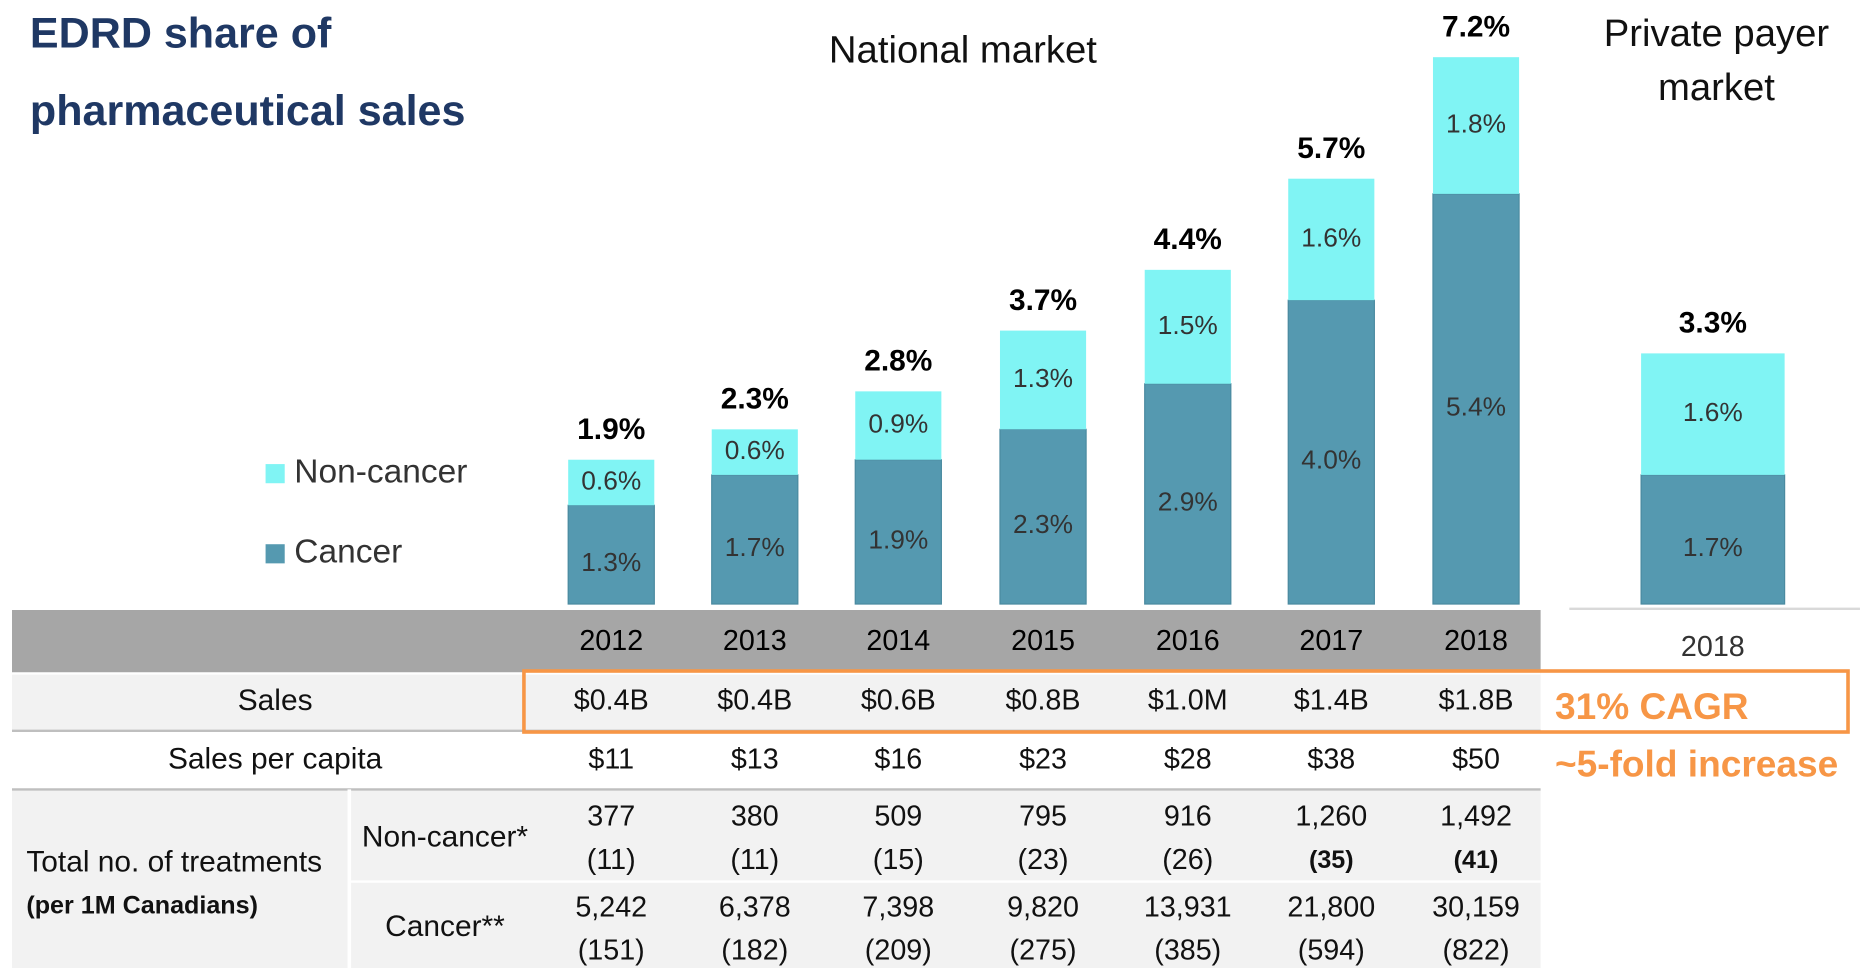 The width and height of the screenshot is (1866, 968). Describe the element at coordinates (1188, 641) in the screenshot. I see `x-tick-label: 2016` at that location.